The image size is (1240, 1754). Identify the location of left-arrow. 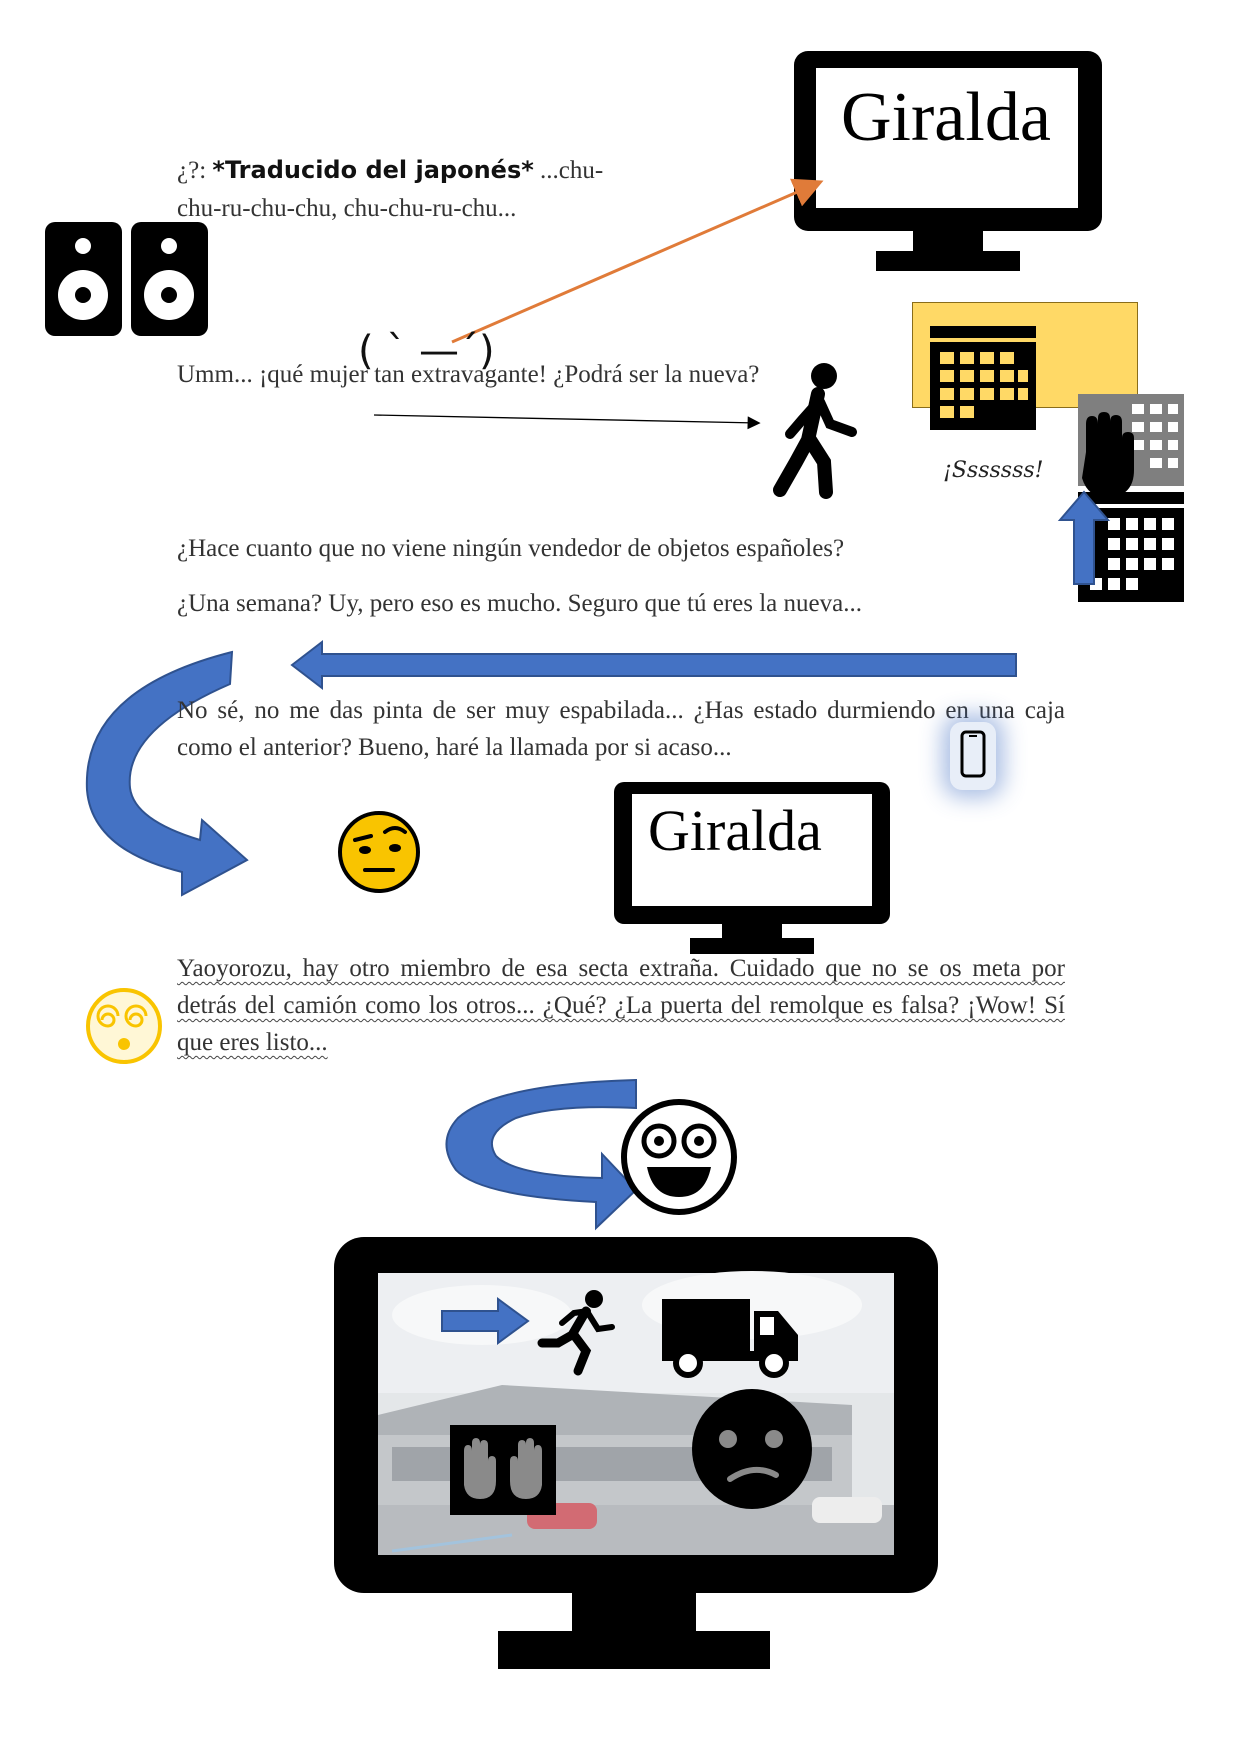
(655, 665).